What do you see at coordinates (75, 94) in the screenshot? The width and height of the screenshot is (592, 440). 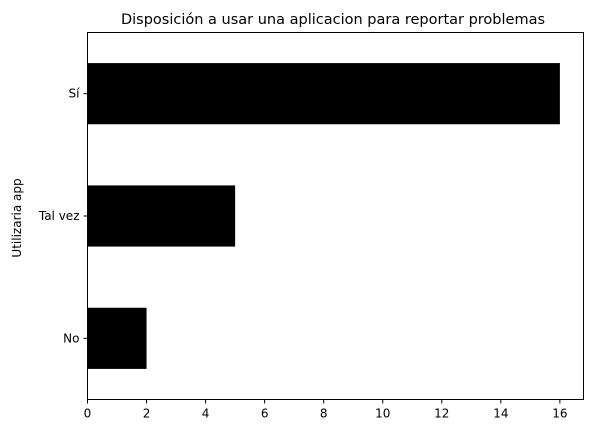 I see `y-tick-label: Sí` at bounding box center [75, 94].